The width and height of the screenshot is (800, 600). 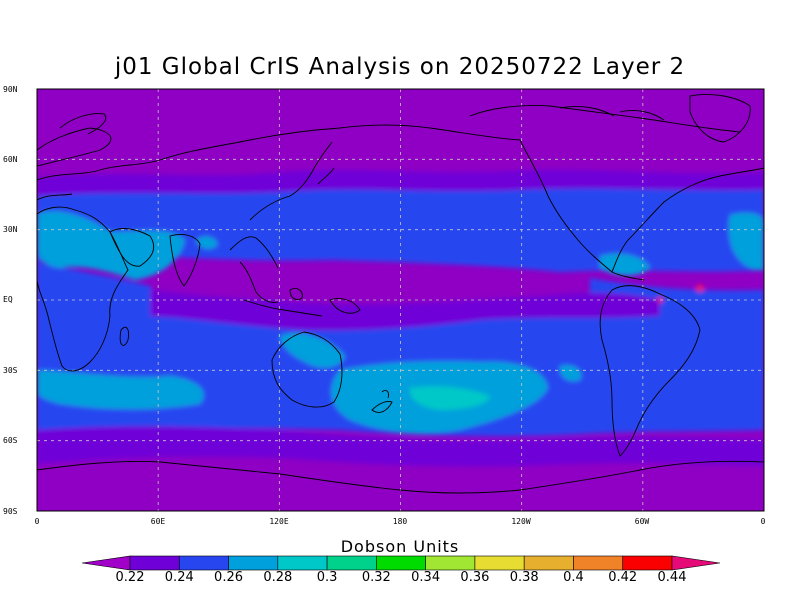 I want to click on lat-label-90s: 90S, so click(x=10, y=511).